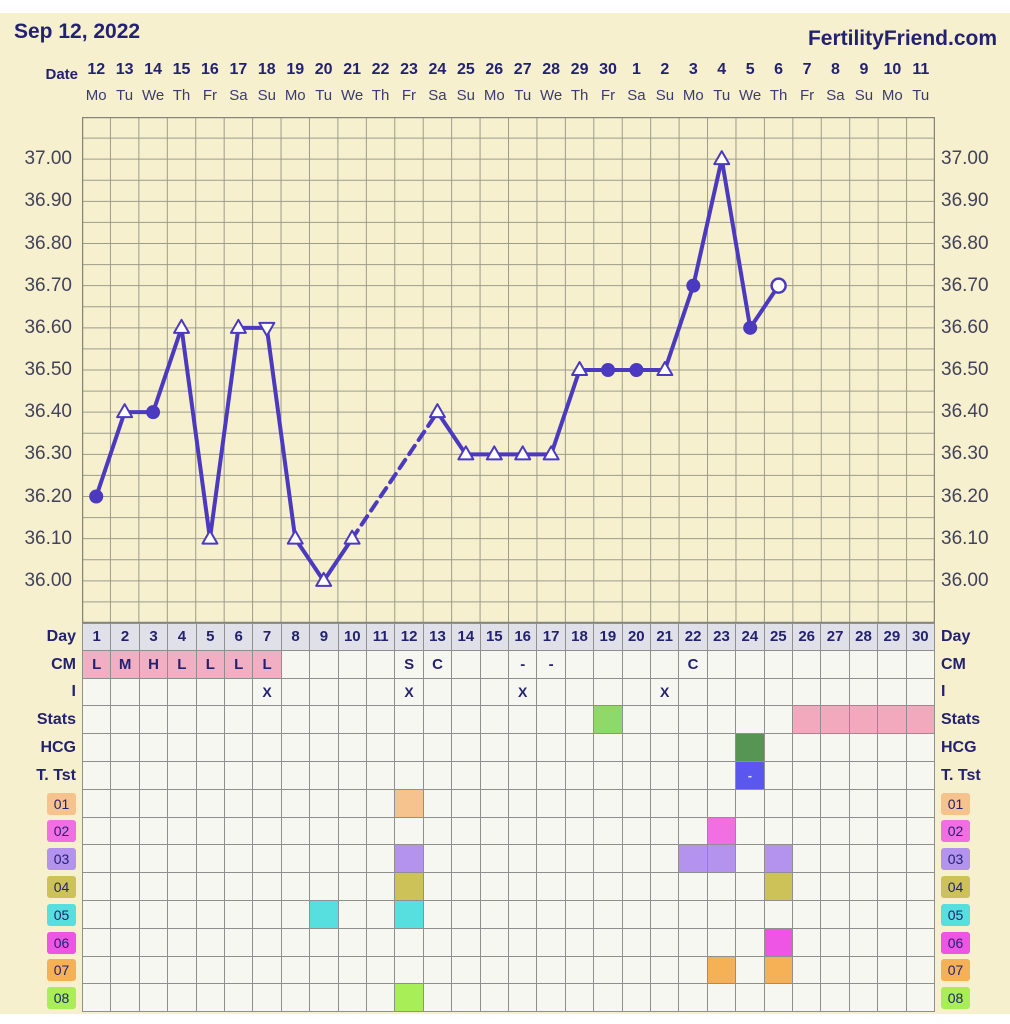  What do you see at coordinates (494, 453) in the screenshot?
I see `temp-marker-triangle-open` at bounding box center [494, 453].